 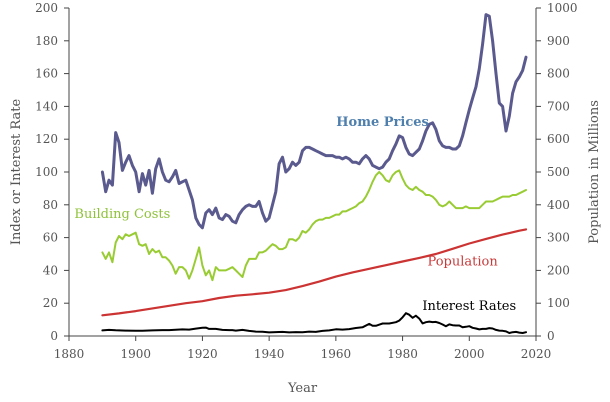 What do you see at coordinates (402, 354) in the screenshot?
I see `x-tick-label: 1980` at bounding box center [402, 354].